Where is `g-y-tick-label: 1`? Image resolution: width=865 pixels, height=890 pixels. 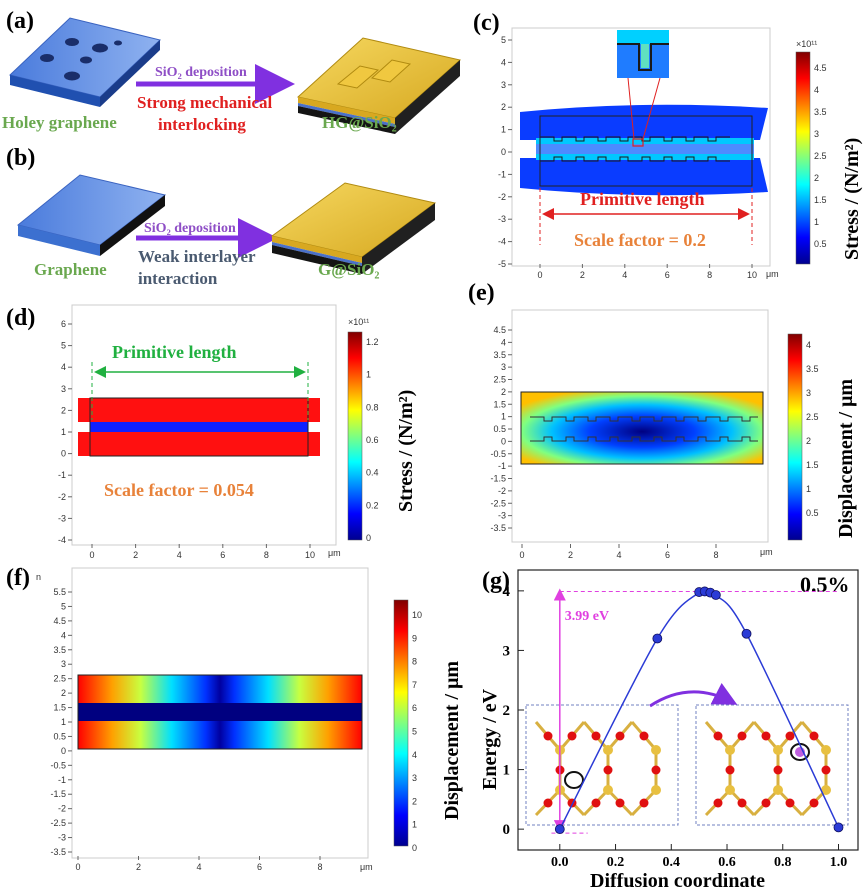
g-y-tick-label: 1 is located at coordinates (507, 771).